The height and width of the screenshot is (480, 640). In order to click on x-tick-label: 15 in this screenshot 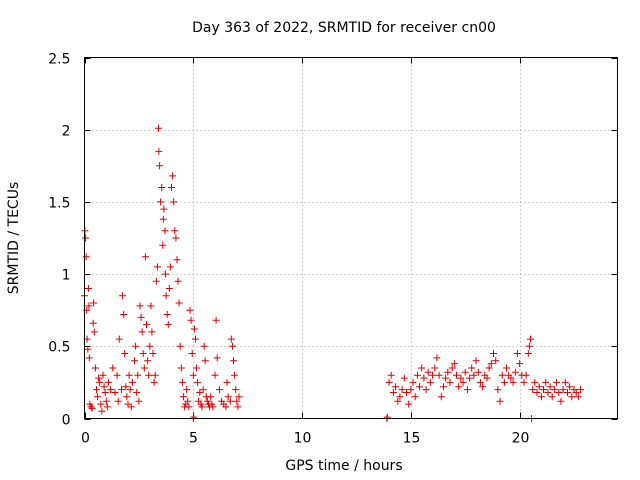, I will do `click(412, 439)`.